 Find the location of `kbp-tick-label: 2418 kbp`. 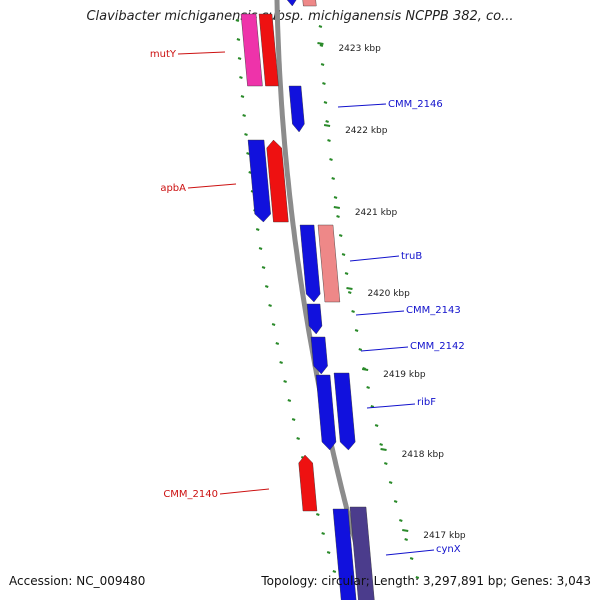

kbp-tick-label: 2418 kbp is located at coordinates (423, 455).